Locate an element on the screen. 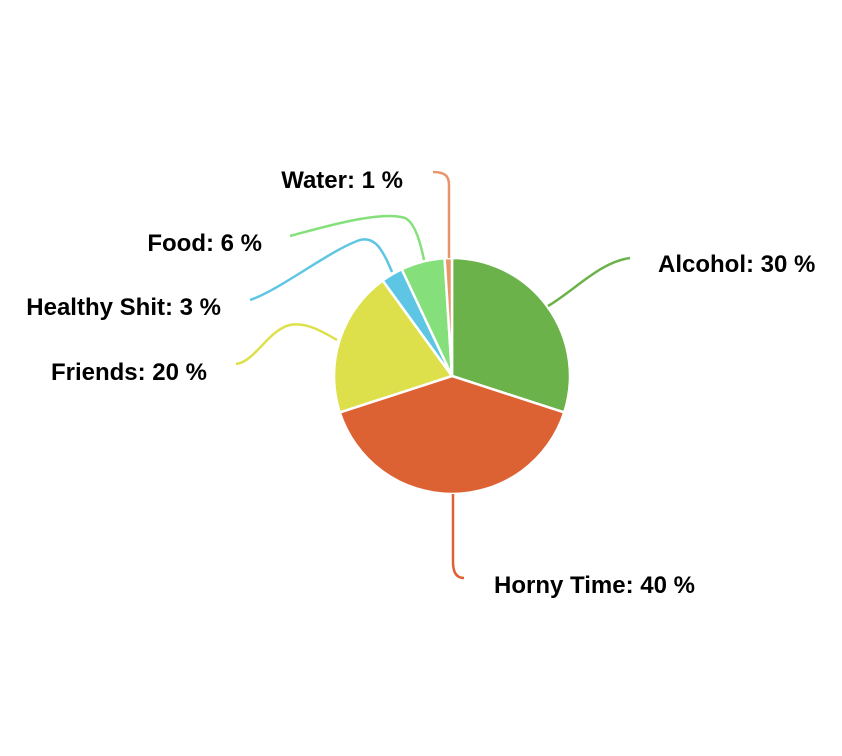 This screenshot has width=842, height=756. slice-label-alcohol: Alcohol: 30 % is located at coordinates (736, 264).